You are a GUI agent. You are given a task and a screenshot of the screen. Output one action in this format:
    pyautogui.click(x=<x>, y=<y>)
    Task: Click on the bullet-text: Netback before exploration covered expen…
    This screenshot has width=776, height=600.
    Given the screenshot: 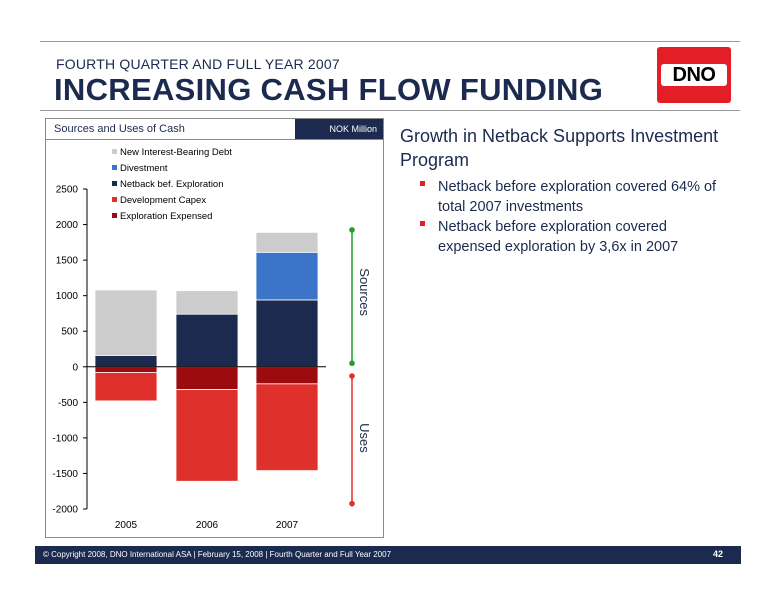 What is the action you would take?
    pyautogui.click(x=558, y=237)
    